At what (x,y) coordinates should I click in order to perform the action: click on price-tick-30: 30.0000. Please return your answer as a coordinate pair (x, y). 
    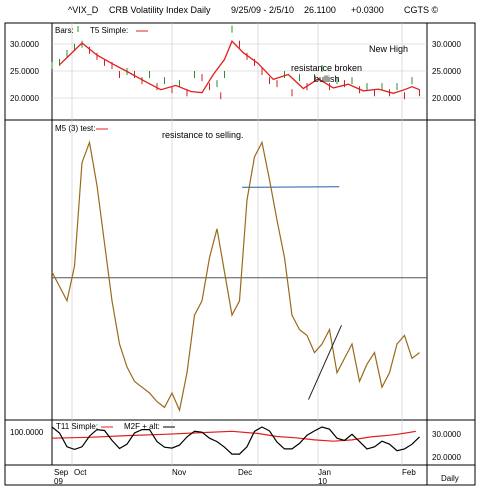
    Looking at the image, I should click on (446, 44).